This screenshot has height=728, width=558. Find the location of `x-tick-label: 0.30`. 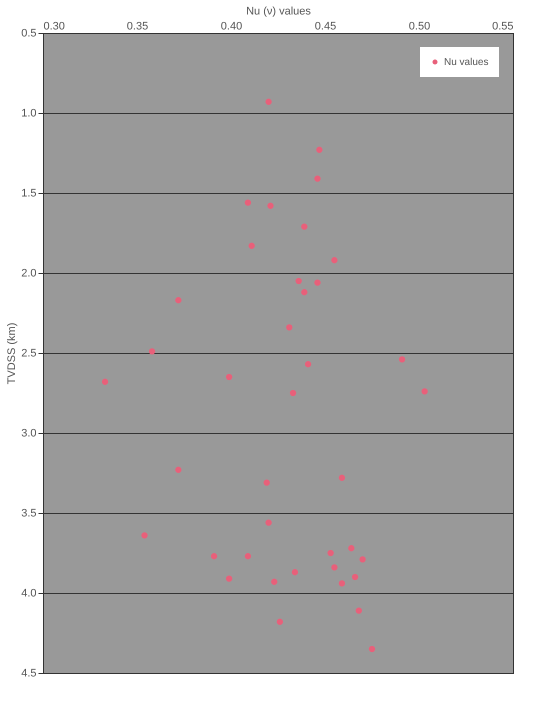

x-tick-label: 0.30 is located at coordinates (54, 26).